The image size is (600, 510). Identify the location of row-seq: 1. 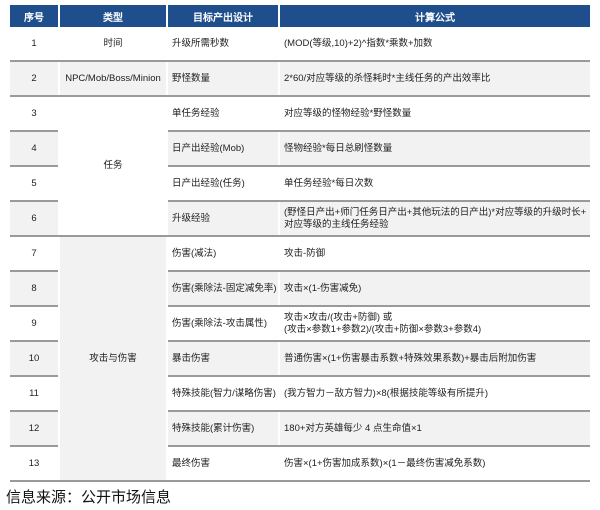
(34, 43).